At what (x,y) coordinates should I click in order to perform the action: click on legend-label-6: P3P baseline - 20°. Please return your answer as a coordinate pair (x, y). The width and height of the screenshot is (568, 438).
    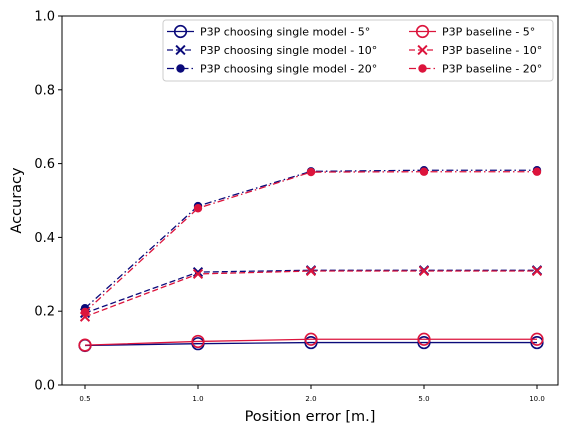
    Looking at the image, I should click on (492, 69).